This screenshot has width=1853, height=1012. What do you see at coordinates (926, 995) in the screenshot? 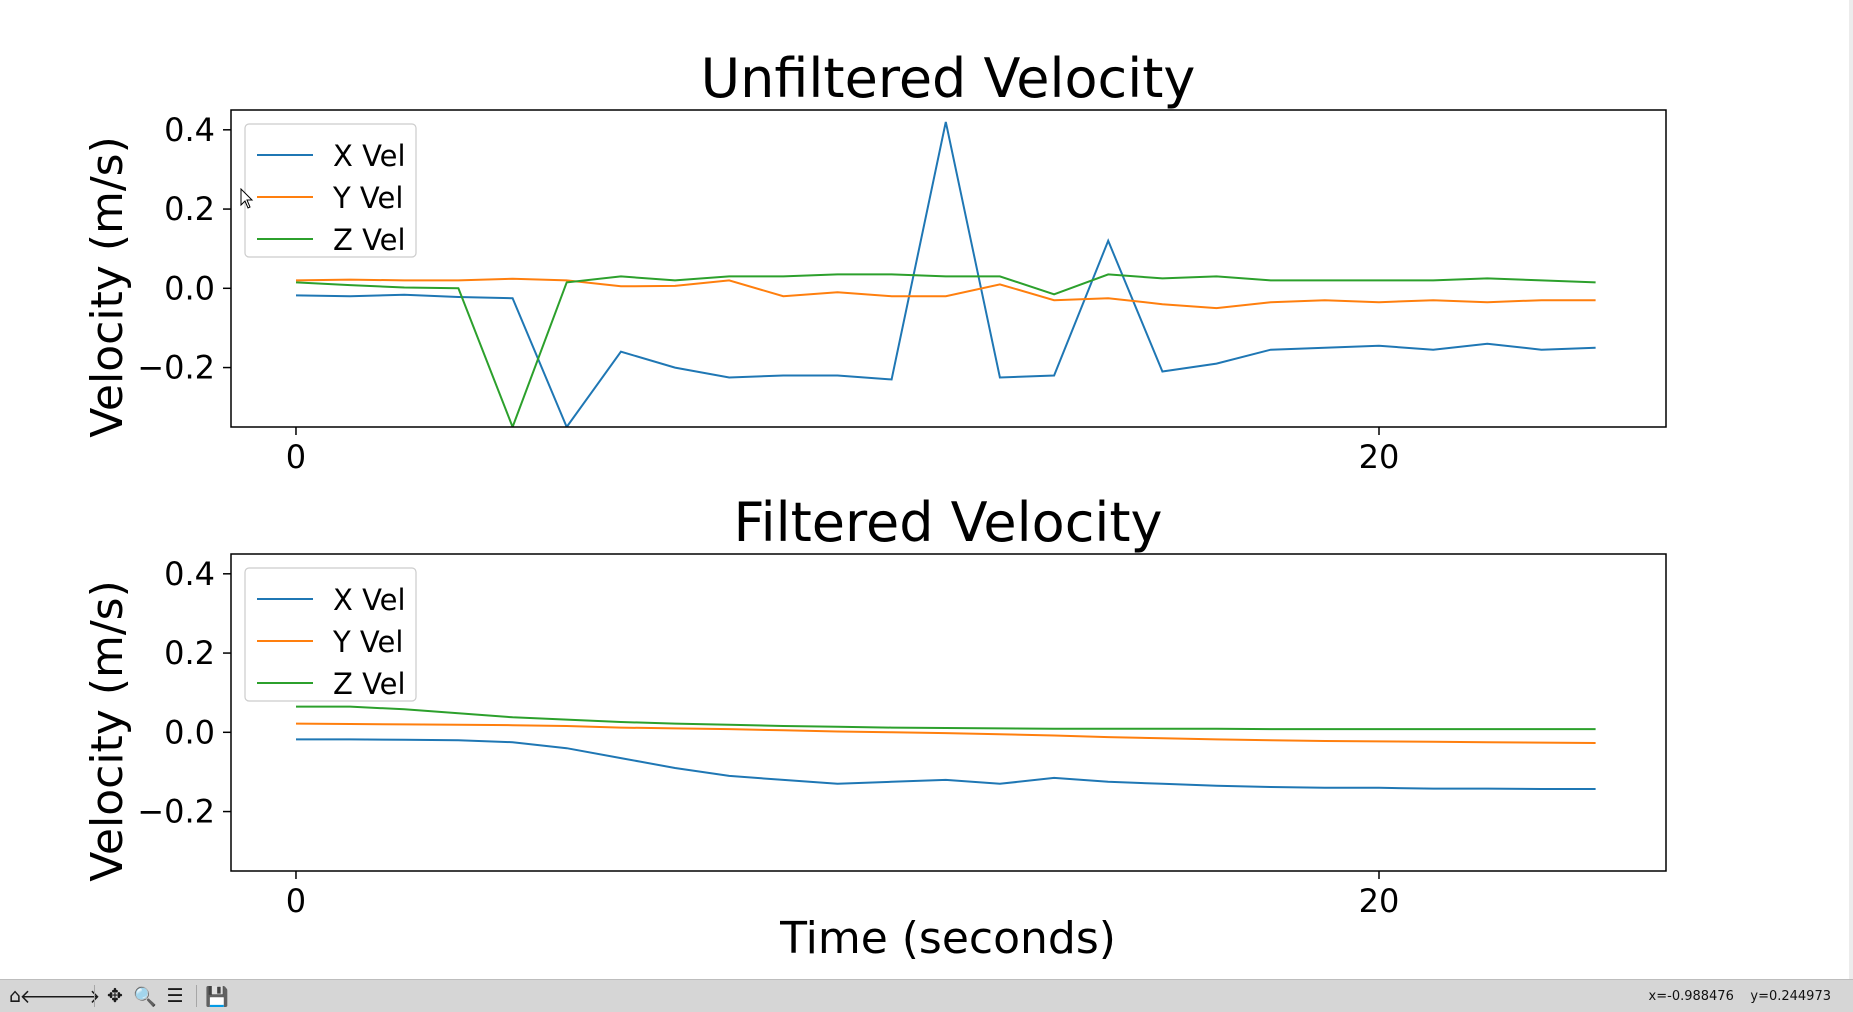
I see `navigation-toolbar: ⌂ 🡐 🡒 ✥ 🔍 ☰ 💾 x=-0.988476 y=0.244973` at bounding box center [926, 995].